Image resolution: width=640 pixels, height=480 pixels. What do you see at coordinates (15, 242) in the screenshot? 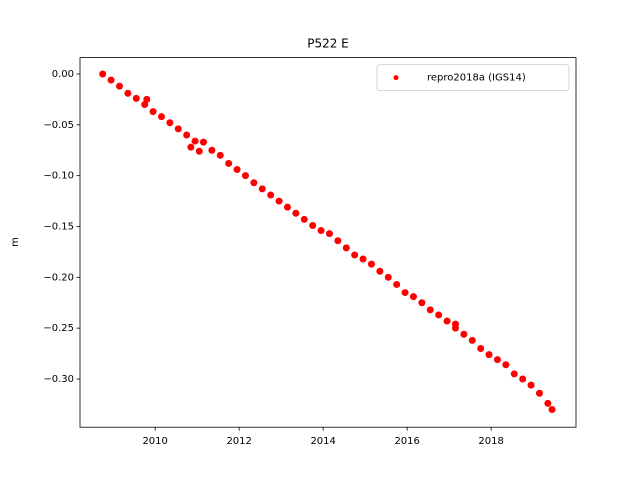
I see `y-axis-label: m` at bounding box center [15, 242].